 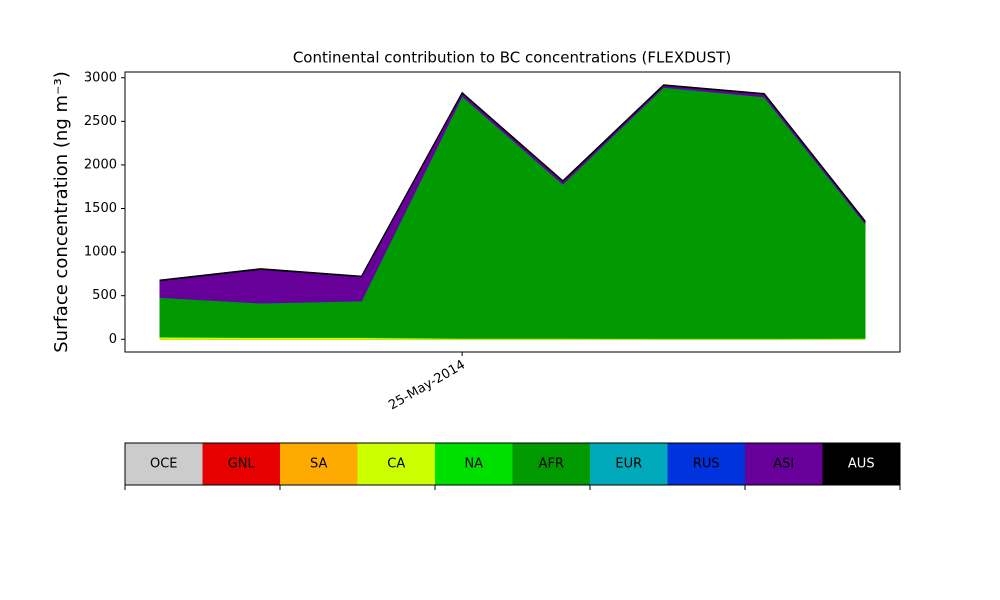 I want to click on legend-label: ASI, so click(x=783, y=464).